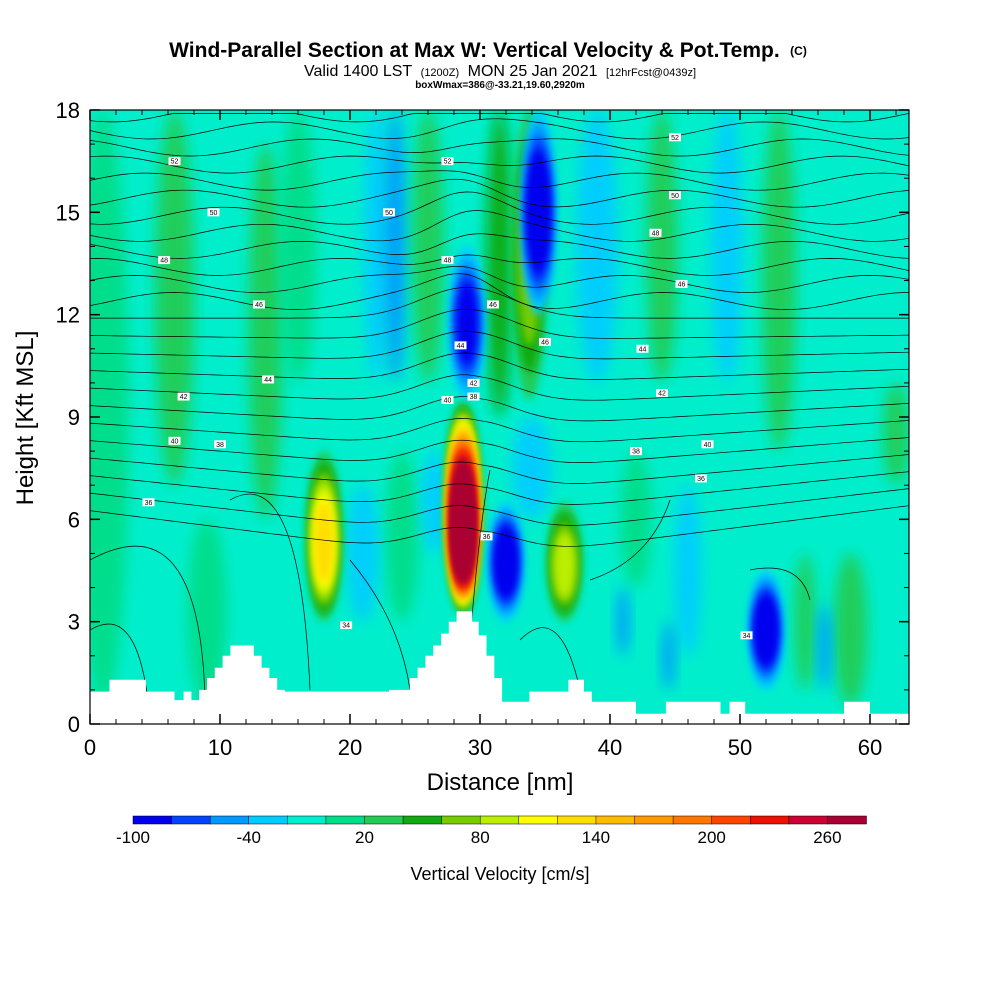 The image size is (1000, 1000). I want to click on y-tick-label-5: 15, so click(68, 212).